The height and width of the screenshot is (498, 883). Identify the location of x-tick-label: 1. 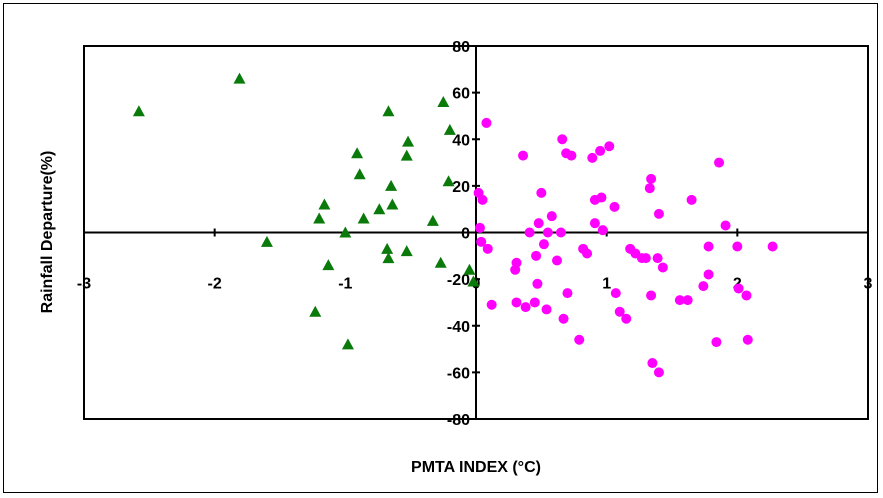
(606, 284).